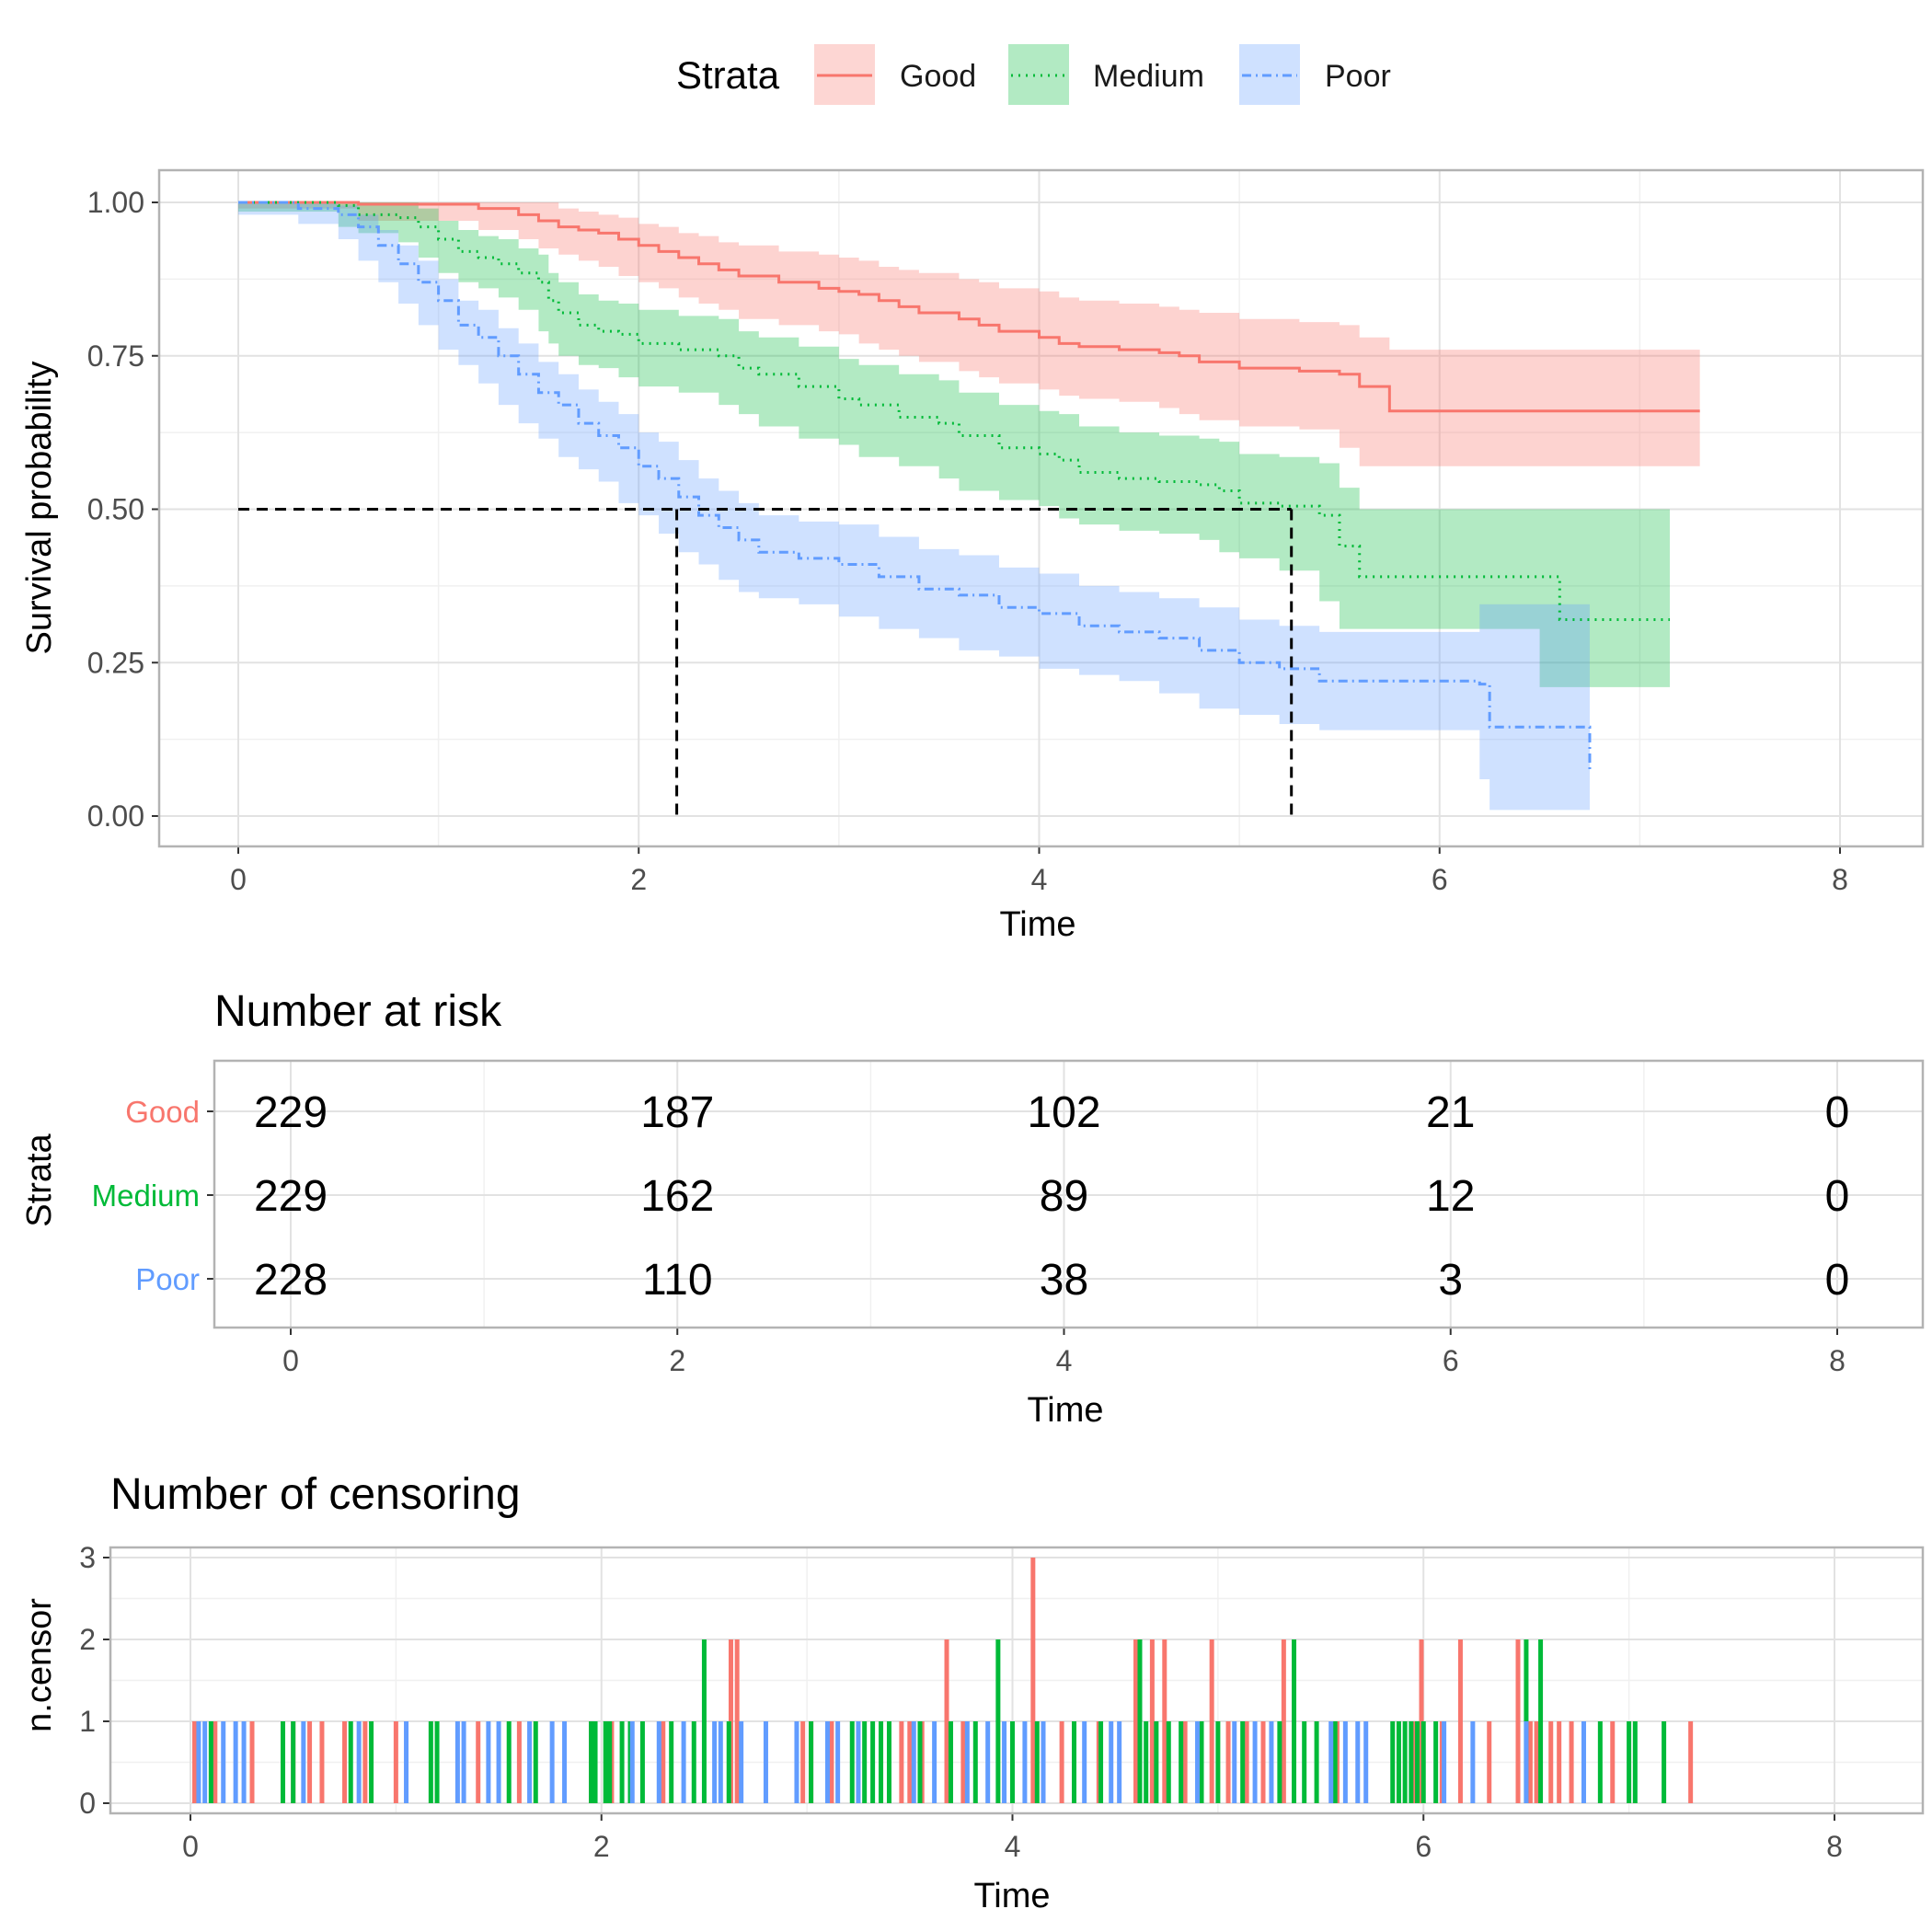 This screenshot has height=1932, width=1932. What do you see at coordinates (1837, 1112) in the screenshot?
I see `risk-count-good: 0` at bounding box center [1837, 1112].